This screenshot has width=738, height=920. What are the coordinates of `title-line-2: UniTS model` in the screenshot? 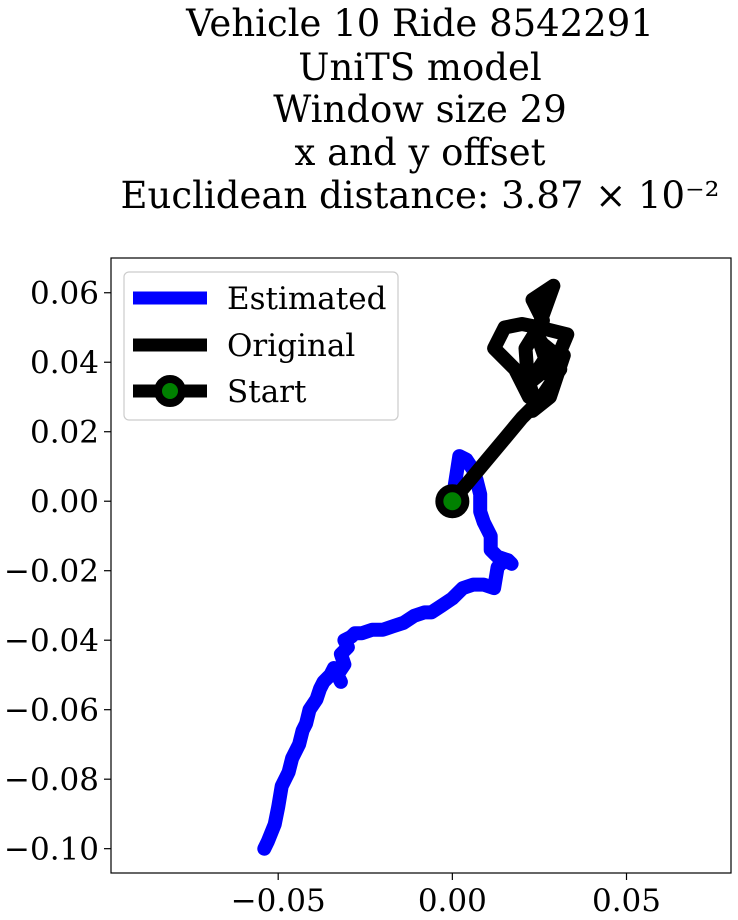 It's located at (419, 67).